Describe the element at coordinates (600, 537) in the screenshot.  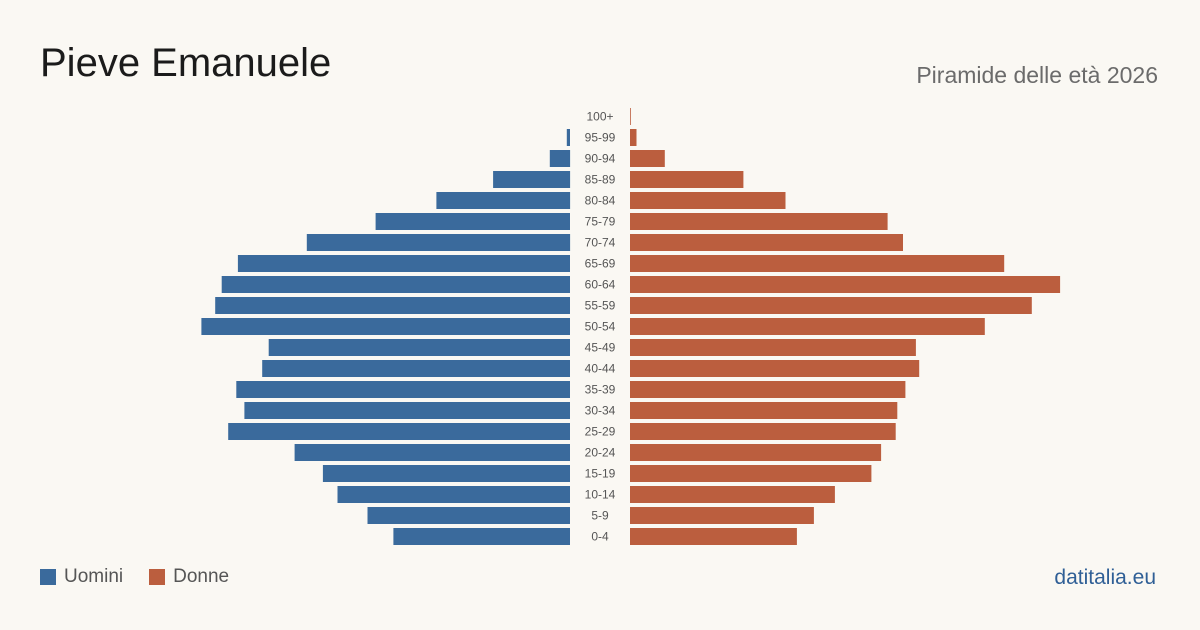
I see `age-group-label: 0-4` at that location.